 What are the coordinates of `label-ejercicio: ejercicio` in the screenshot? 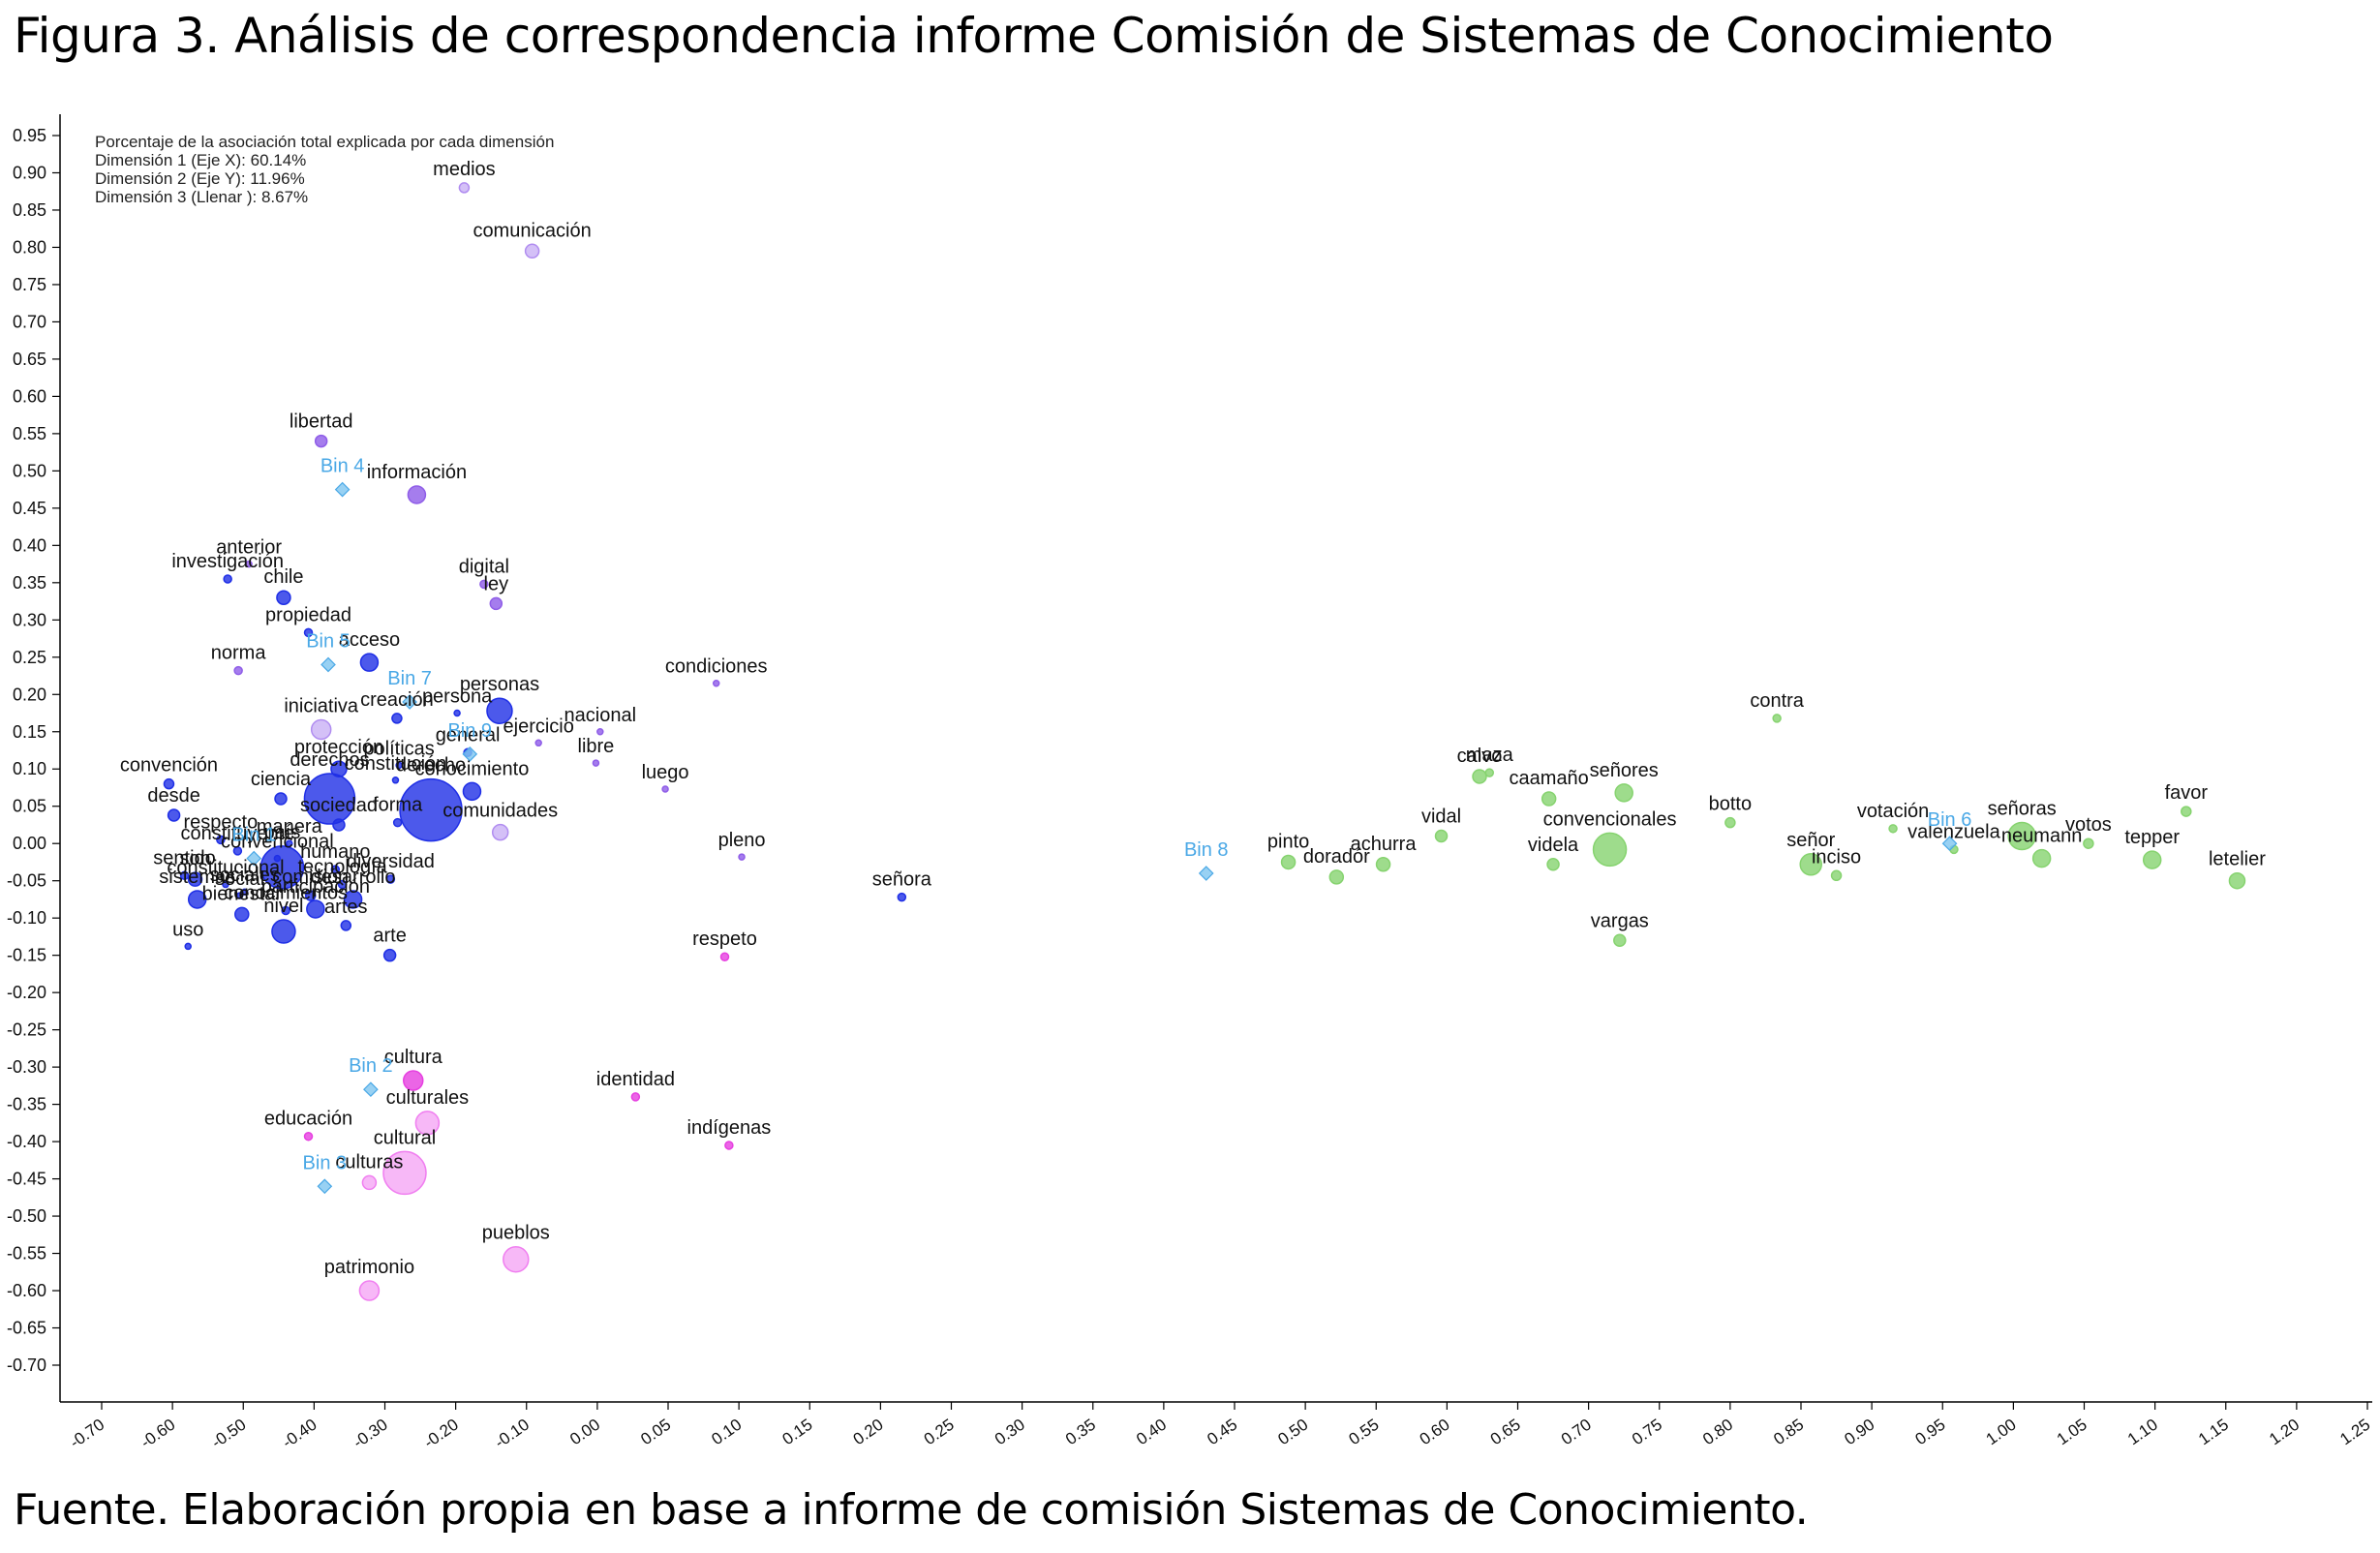 It's located at (539, 726).